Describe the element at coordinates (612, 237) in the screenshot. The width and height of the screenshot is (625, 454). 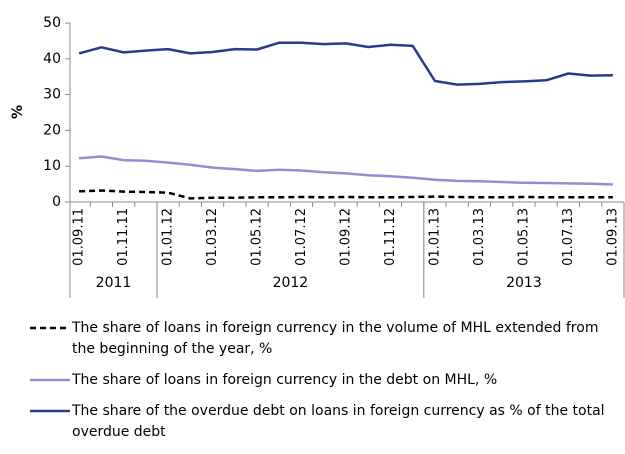
I see `x-tick-label: 01.09.13` at that location.